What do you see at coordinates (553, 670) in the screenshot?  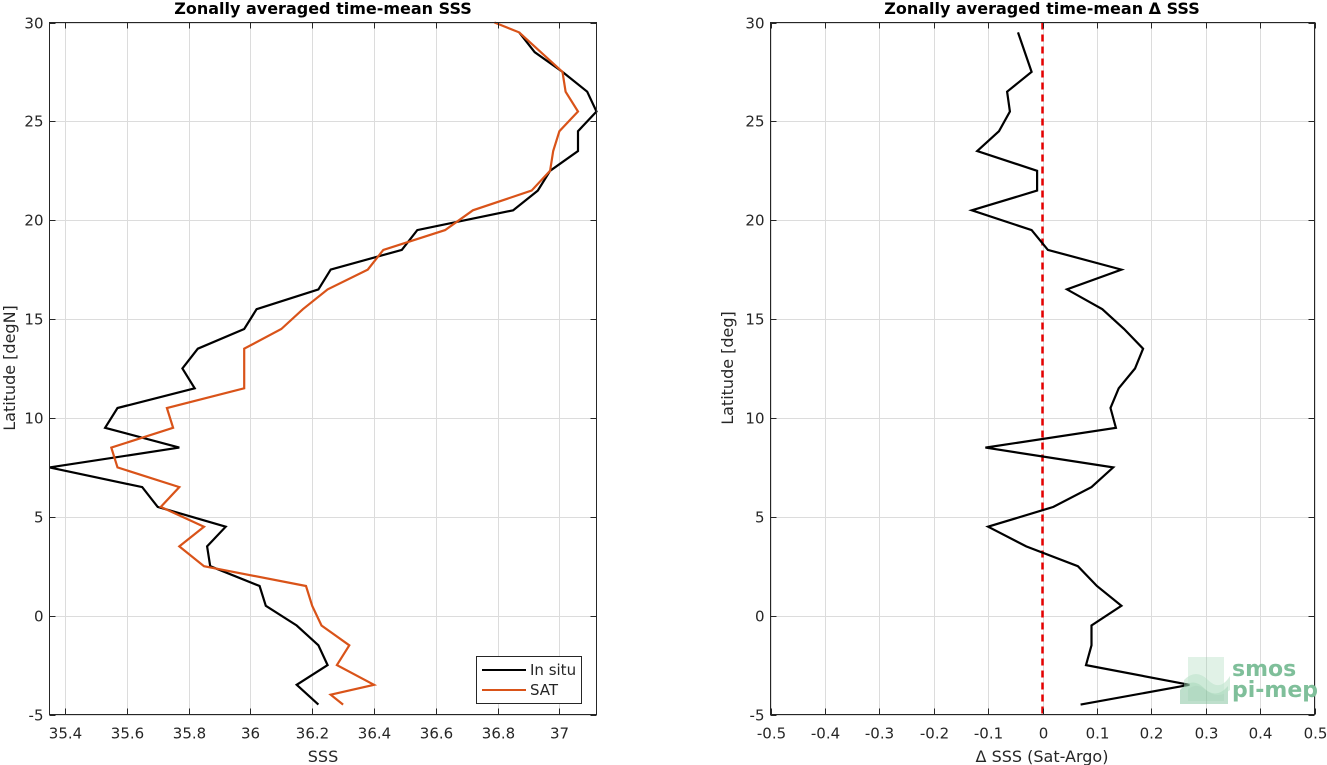 I see `legend-label-insitu: In situ` at bounding box center [553, 670].